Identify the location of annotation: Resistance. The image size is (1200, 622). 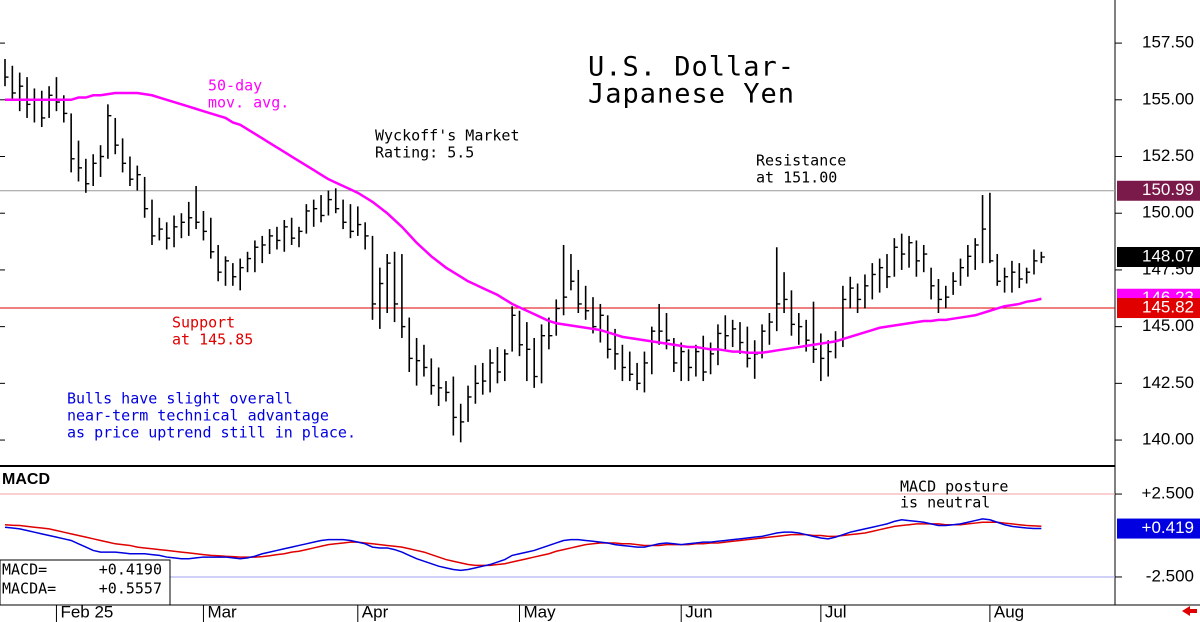
(801, 161).